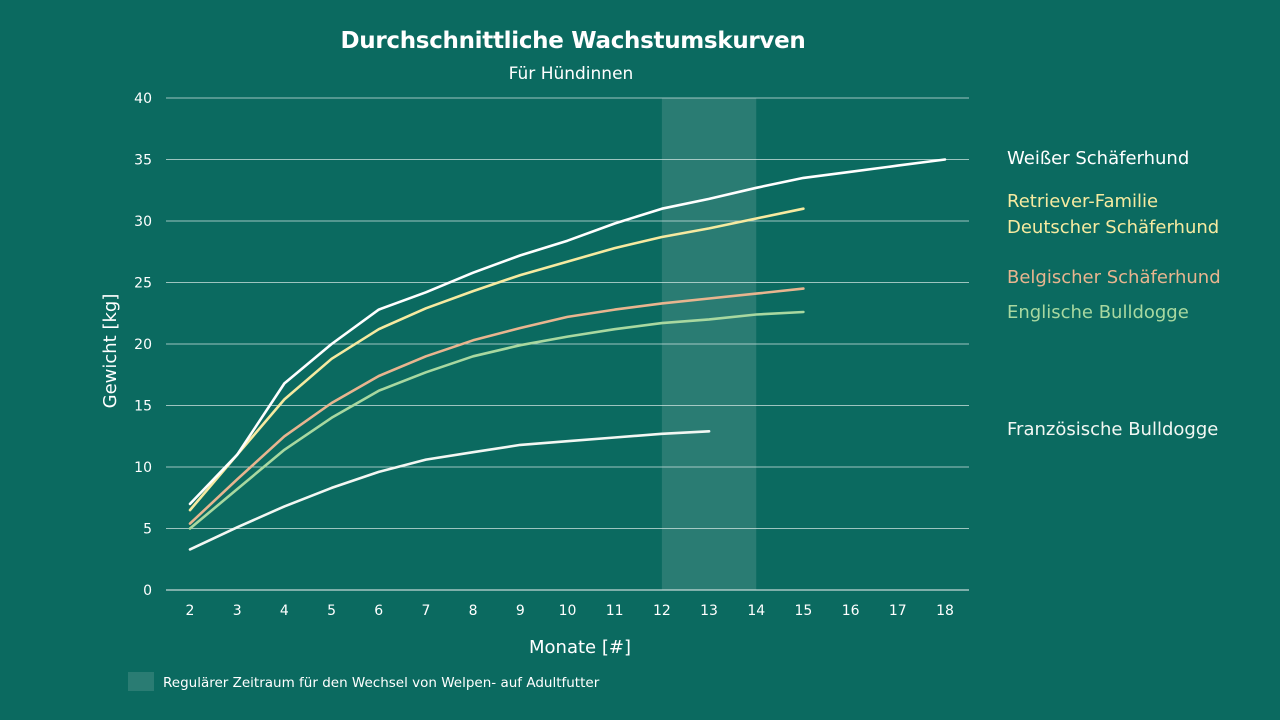 Image resolution: width=1280 pixels, height=720 pixels. I want to click on y-tick-label: 10, so click(143, 468).